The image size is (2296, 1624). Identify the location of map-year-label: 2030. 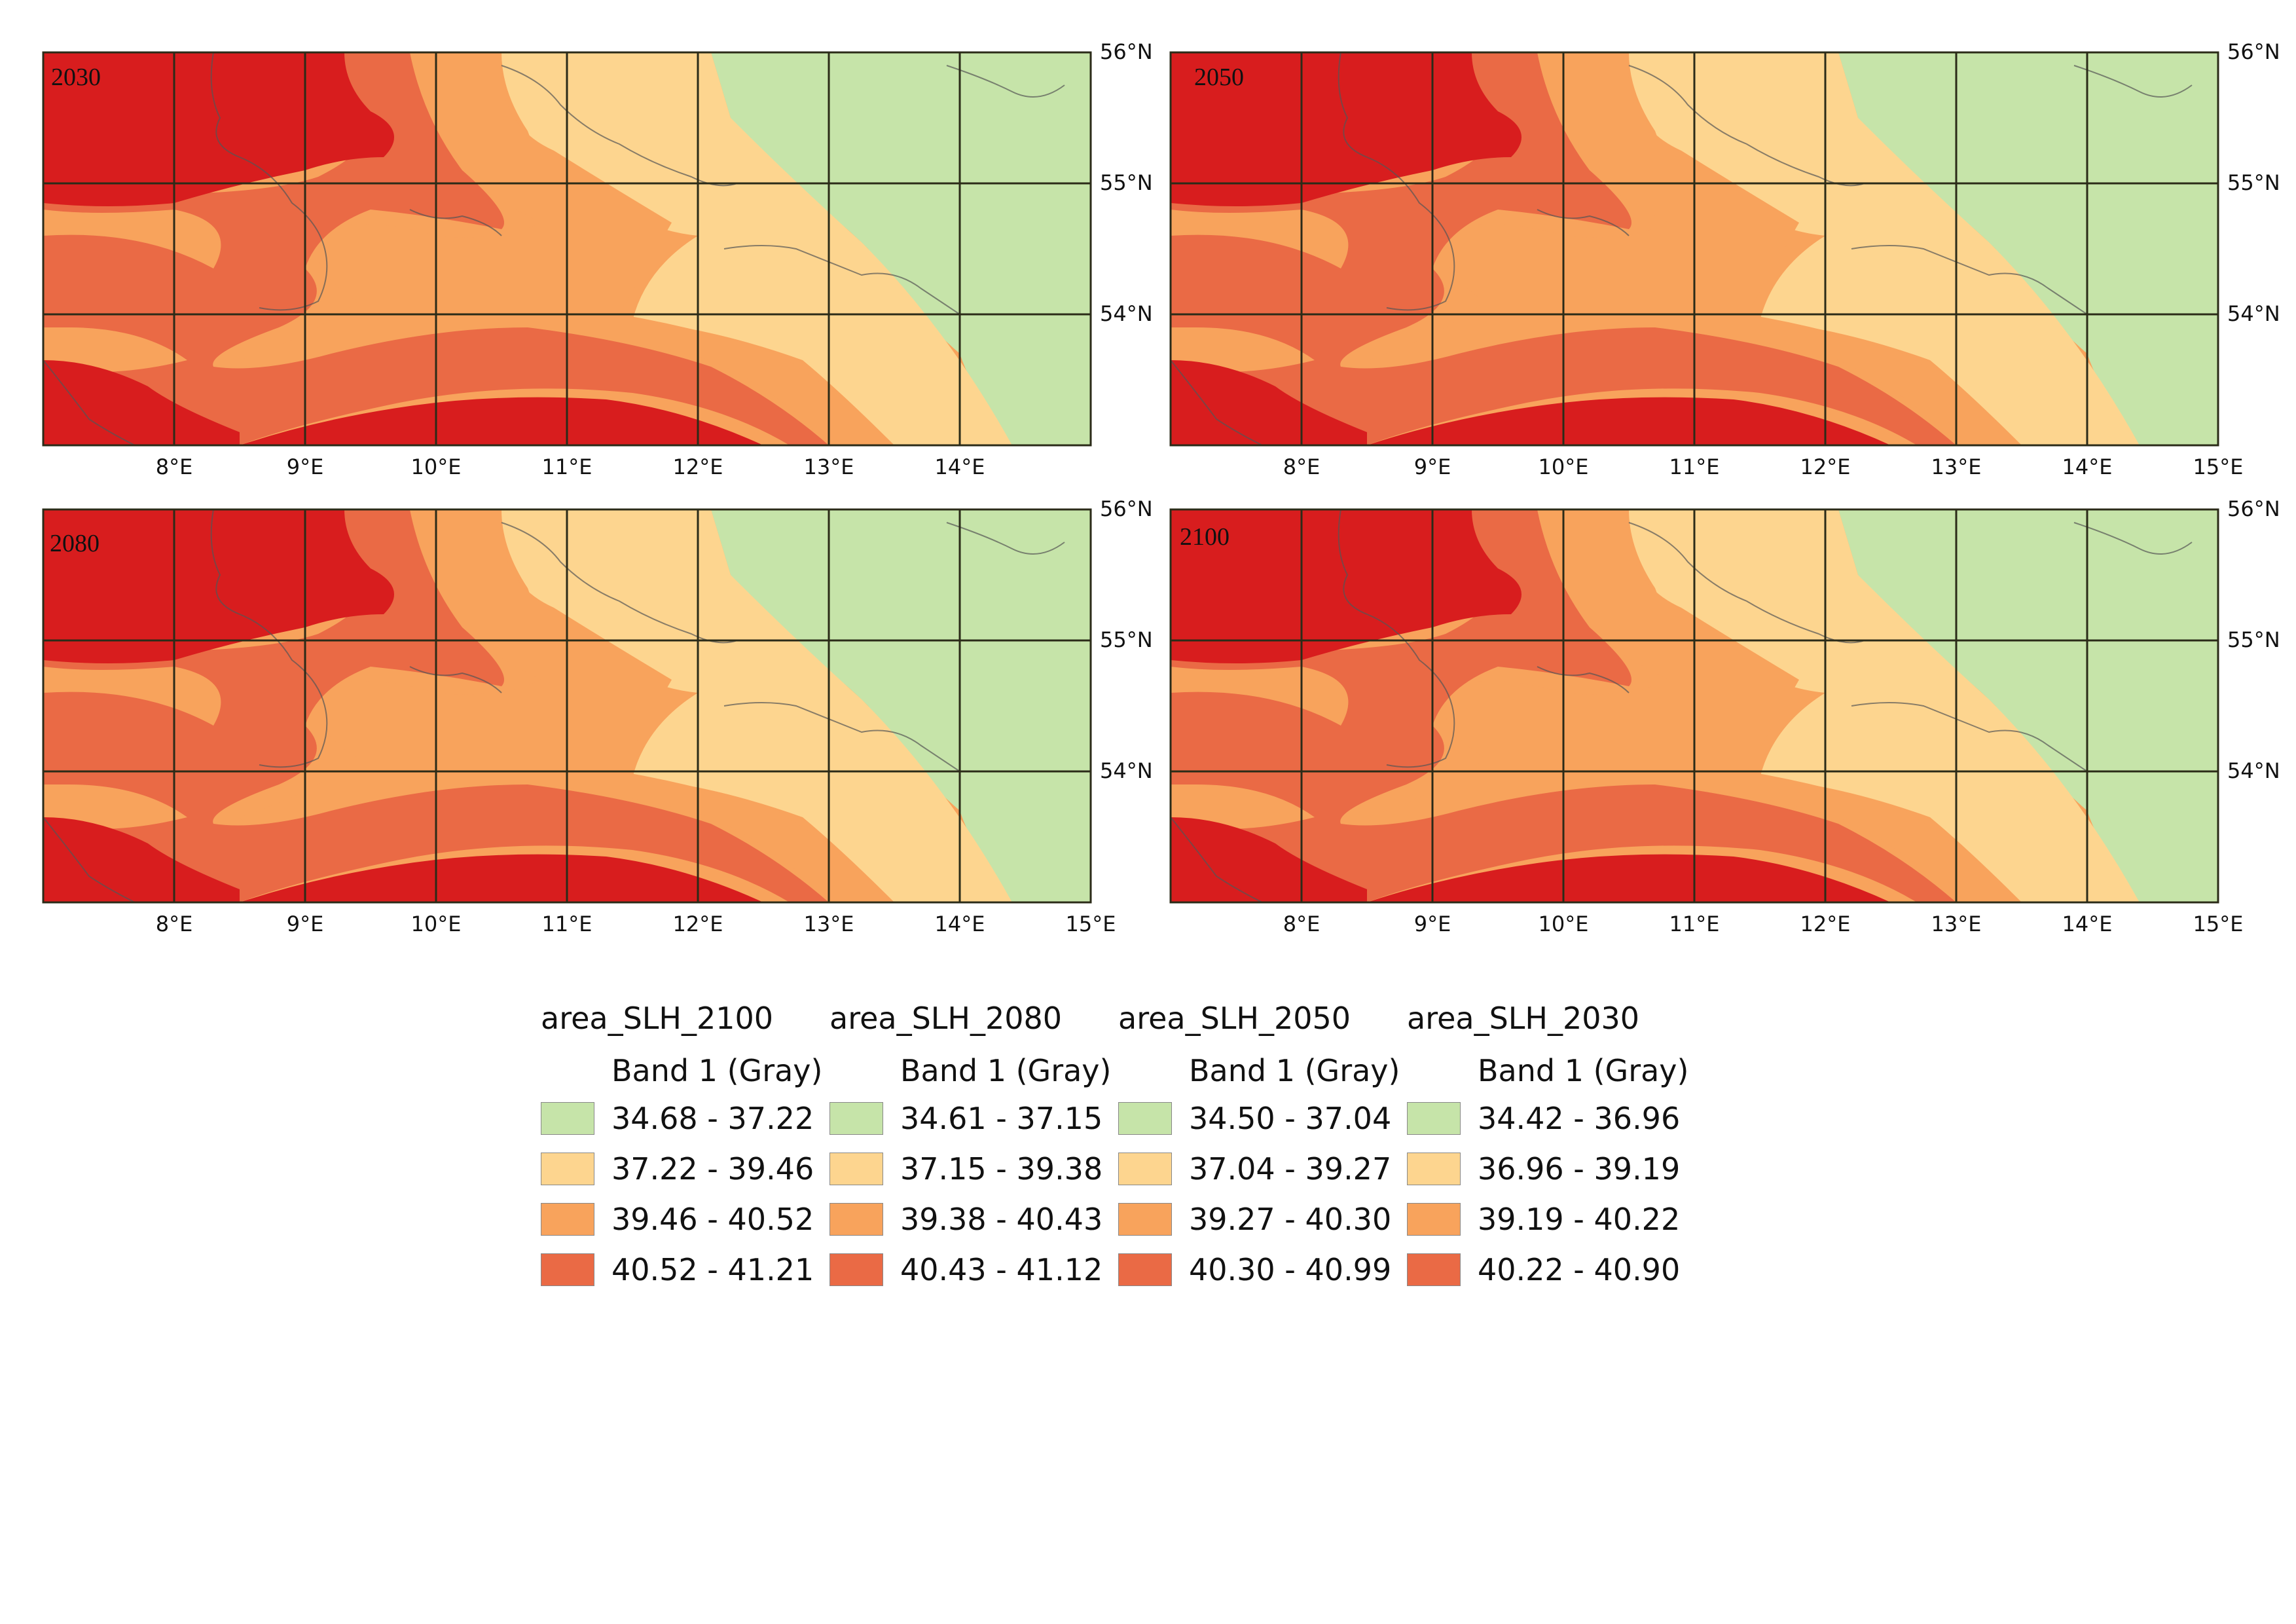
(76, 77).